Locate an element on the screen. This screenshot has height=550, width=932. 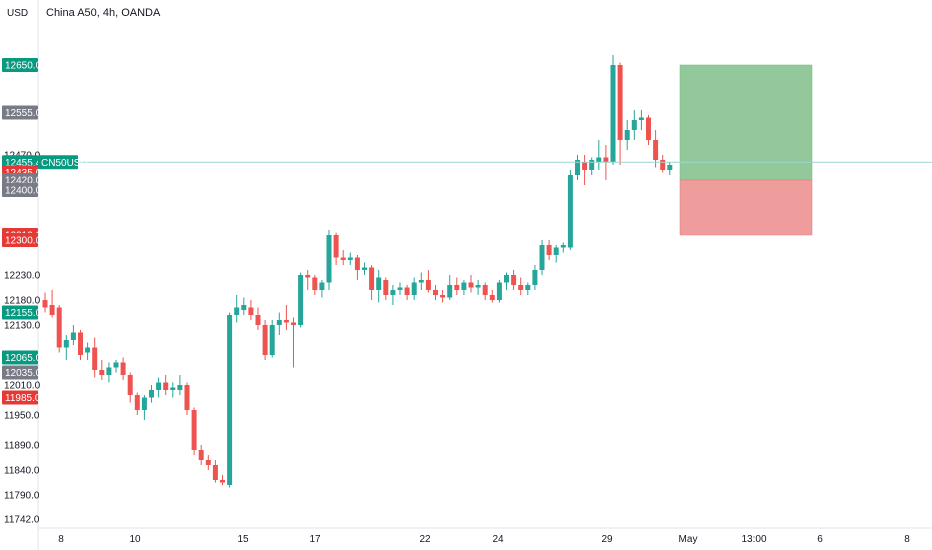
position-zones is located at coordinates (746, 150).